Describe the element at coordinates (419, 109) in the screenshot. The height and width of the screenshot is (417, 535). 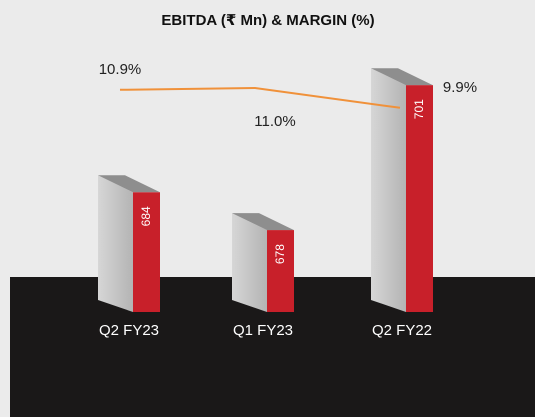
I see `data-label: 701` at that location.